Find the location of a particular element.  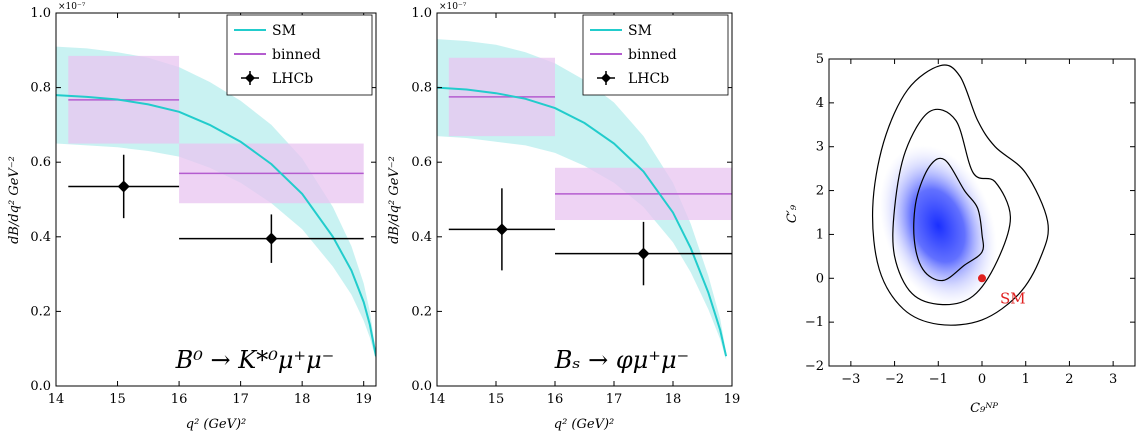

x-tick-label: −3 is located at coordinates (850, 379).